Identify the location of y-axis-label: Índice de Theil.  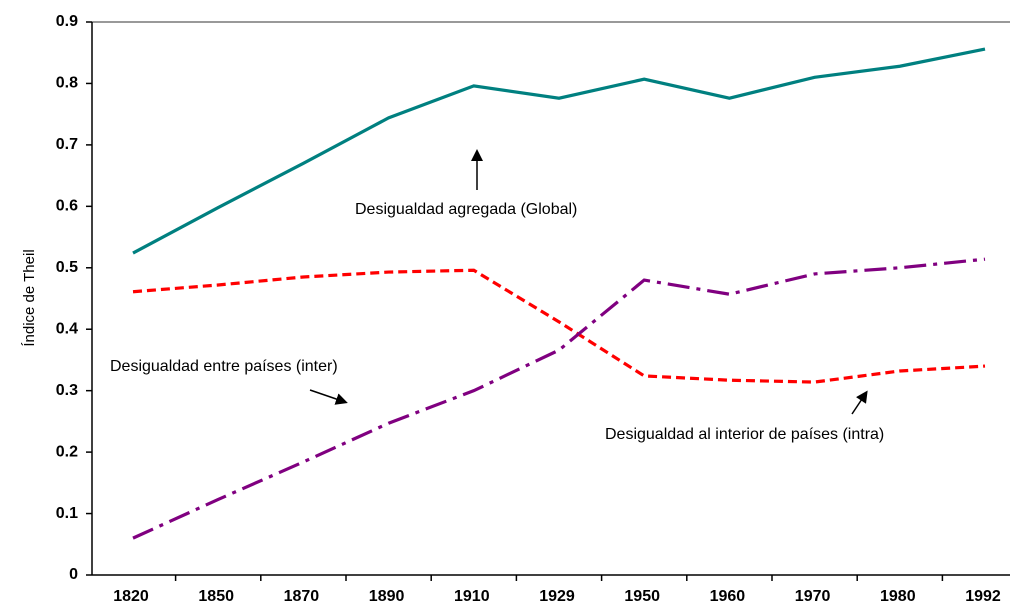
(29, 297).